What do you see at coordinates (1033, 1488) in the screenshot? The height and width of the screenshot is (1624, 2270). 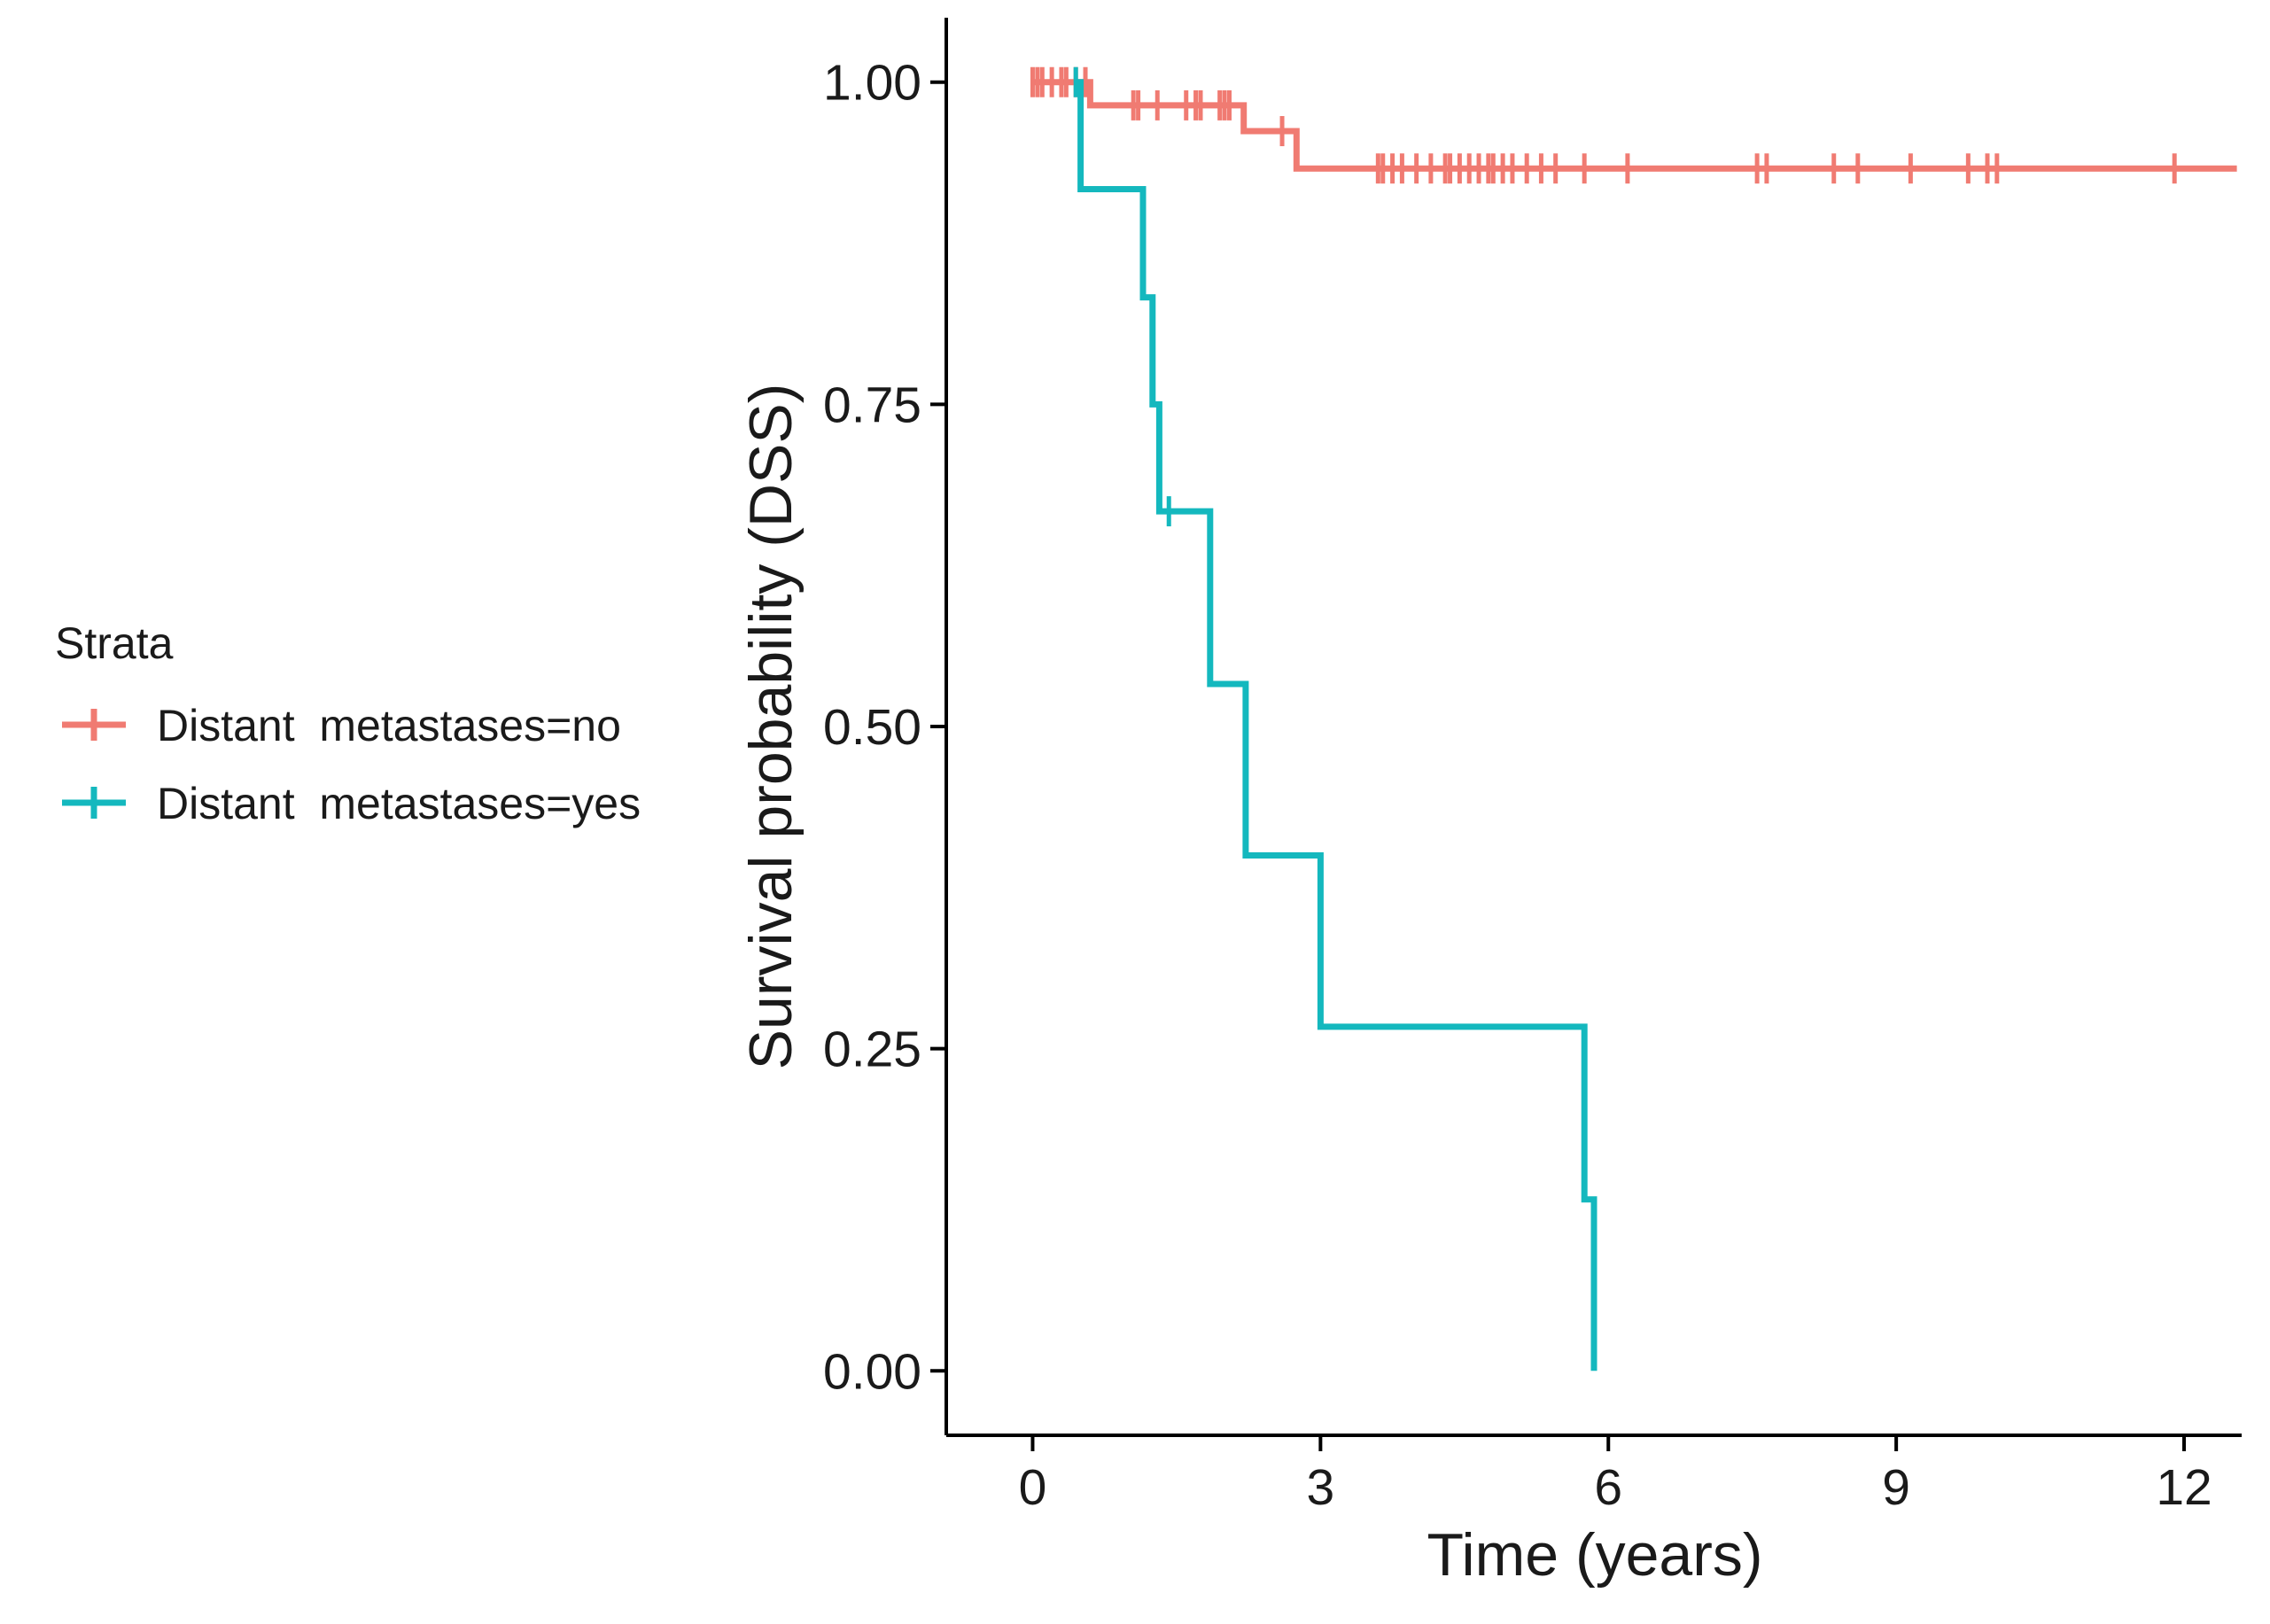 I see `x-tick-label: 0` at bounding box center [1033, 1488].